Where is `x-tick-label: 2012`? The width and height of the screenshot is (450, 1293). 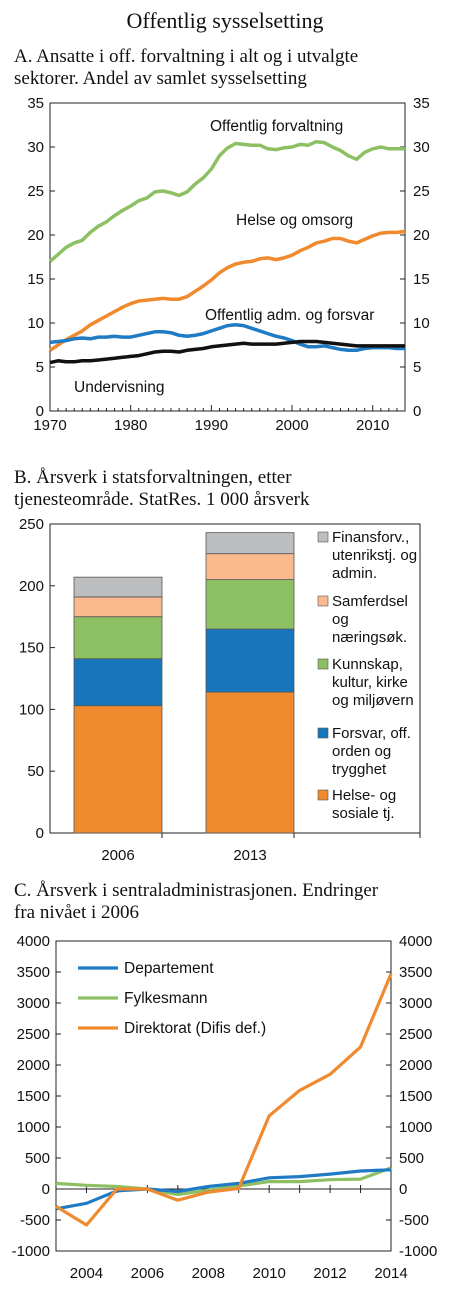
x-tick-label: 2012 is located at coordinates (329, 1273).